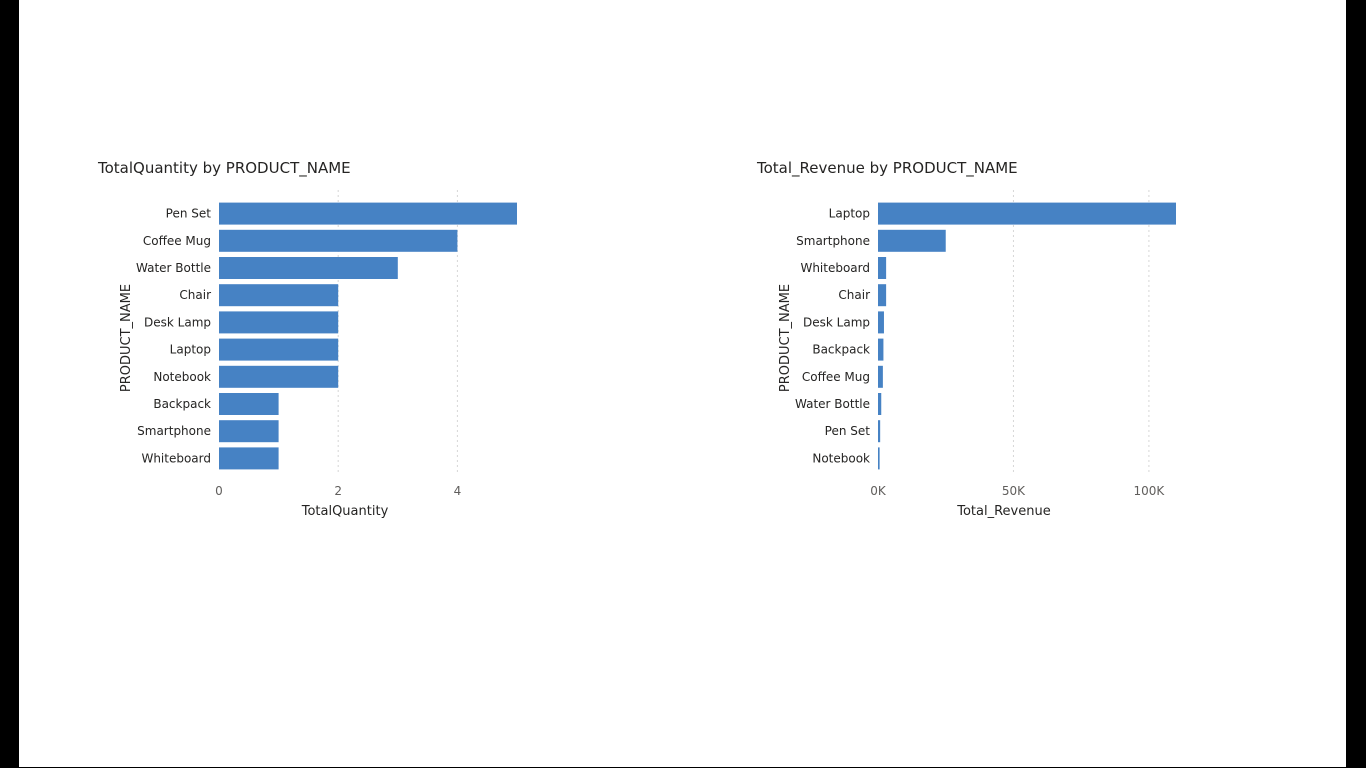 Image resolution: width=1366 pixels, height=768 pixels. Describe the element at coordinates (189, 214) in the screenshot. I see `quantity-category-label: Pen Set` at that location.